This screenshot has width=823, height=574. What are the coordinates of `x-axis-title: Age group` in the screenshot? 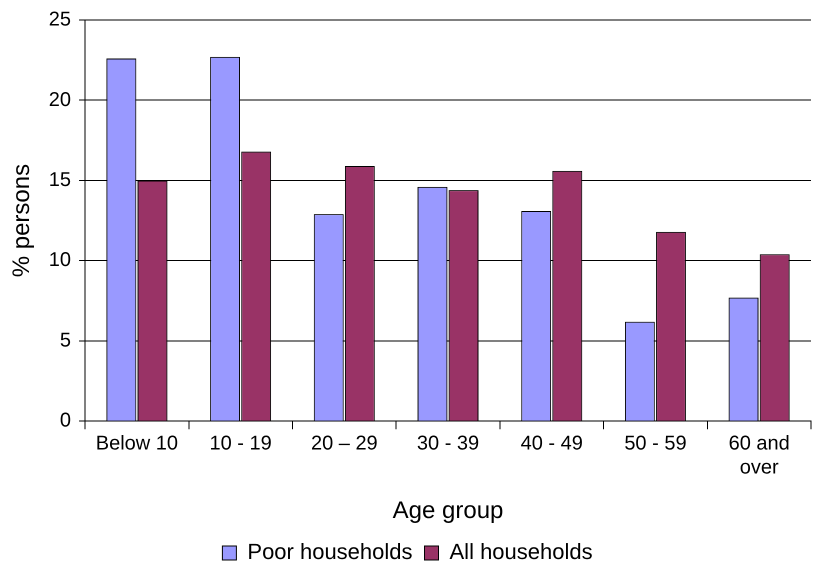 It's located at (448, 510).